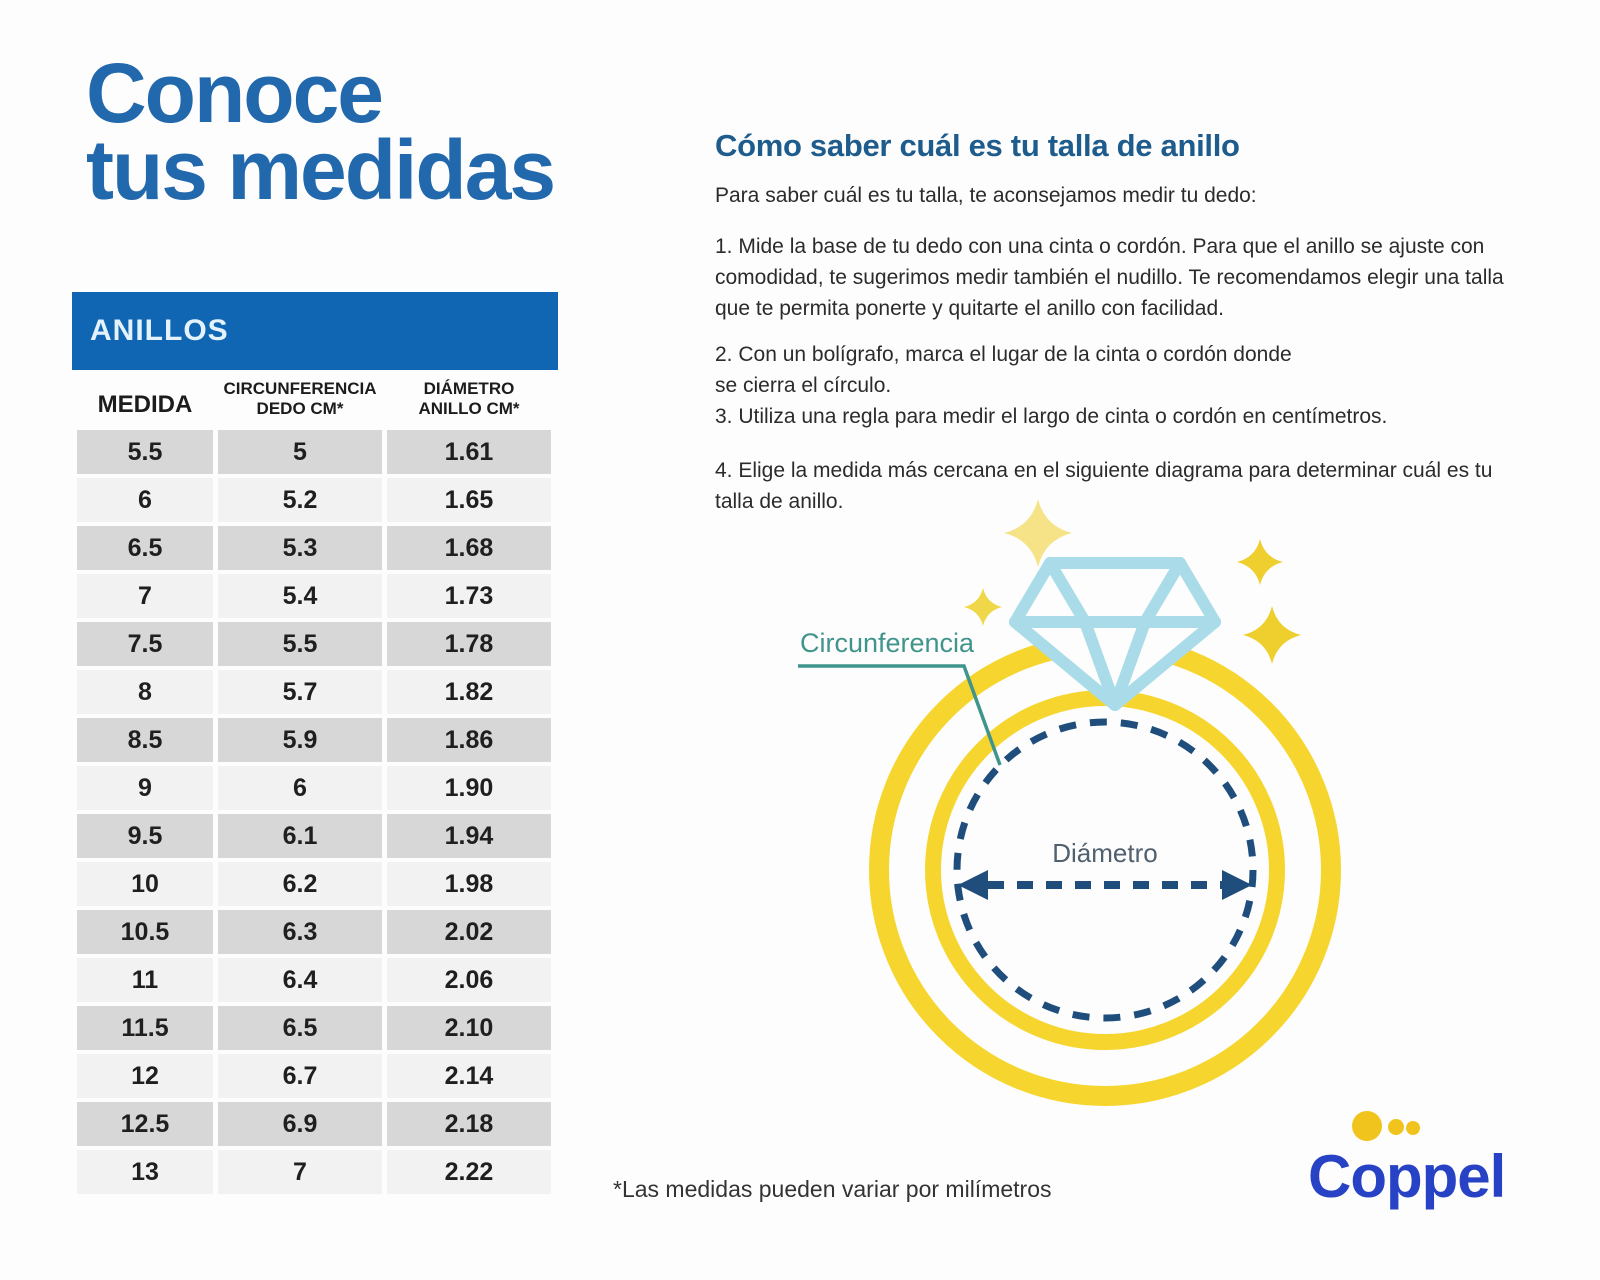  I want to click on table-cell: 12.5, so click(145, 1124).